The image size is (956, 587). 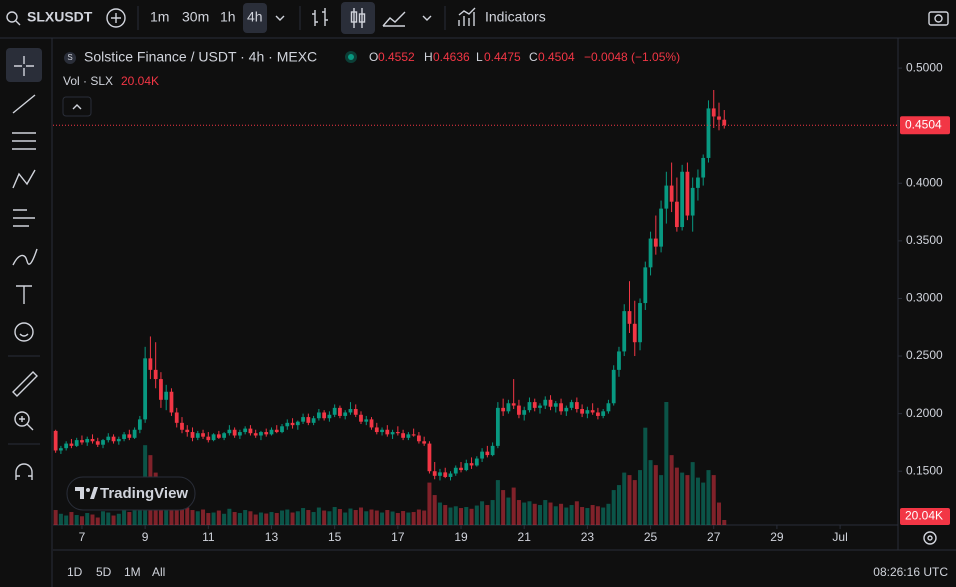 I want to click on interval: 1m, so click(x=159, y=17).